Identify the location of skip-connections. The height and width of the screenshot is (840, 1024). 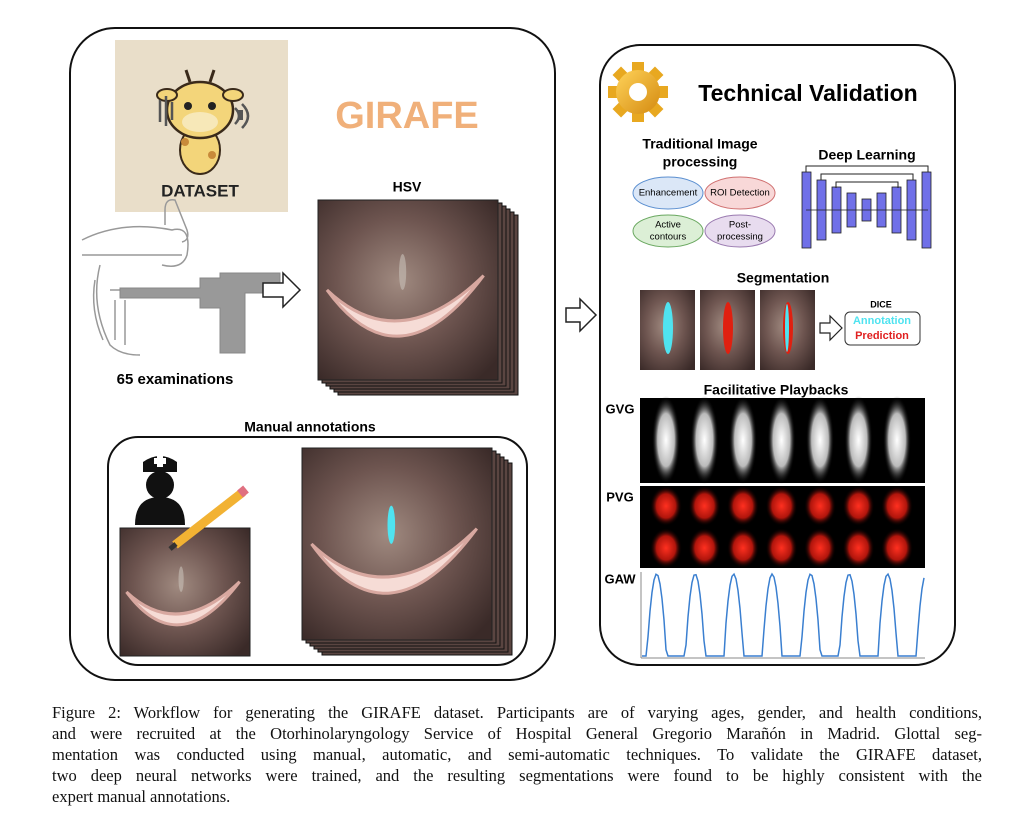
(867, 176).